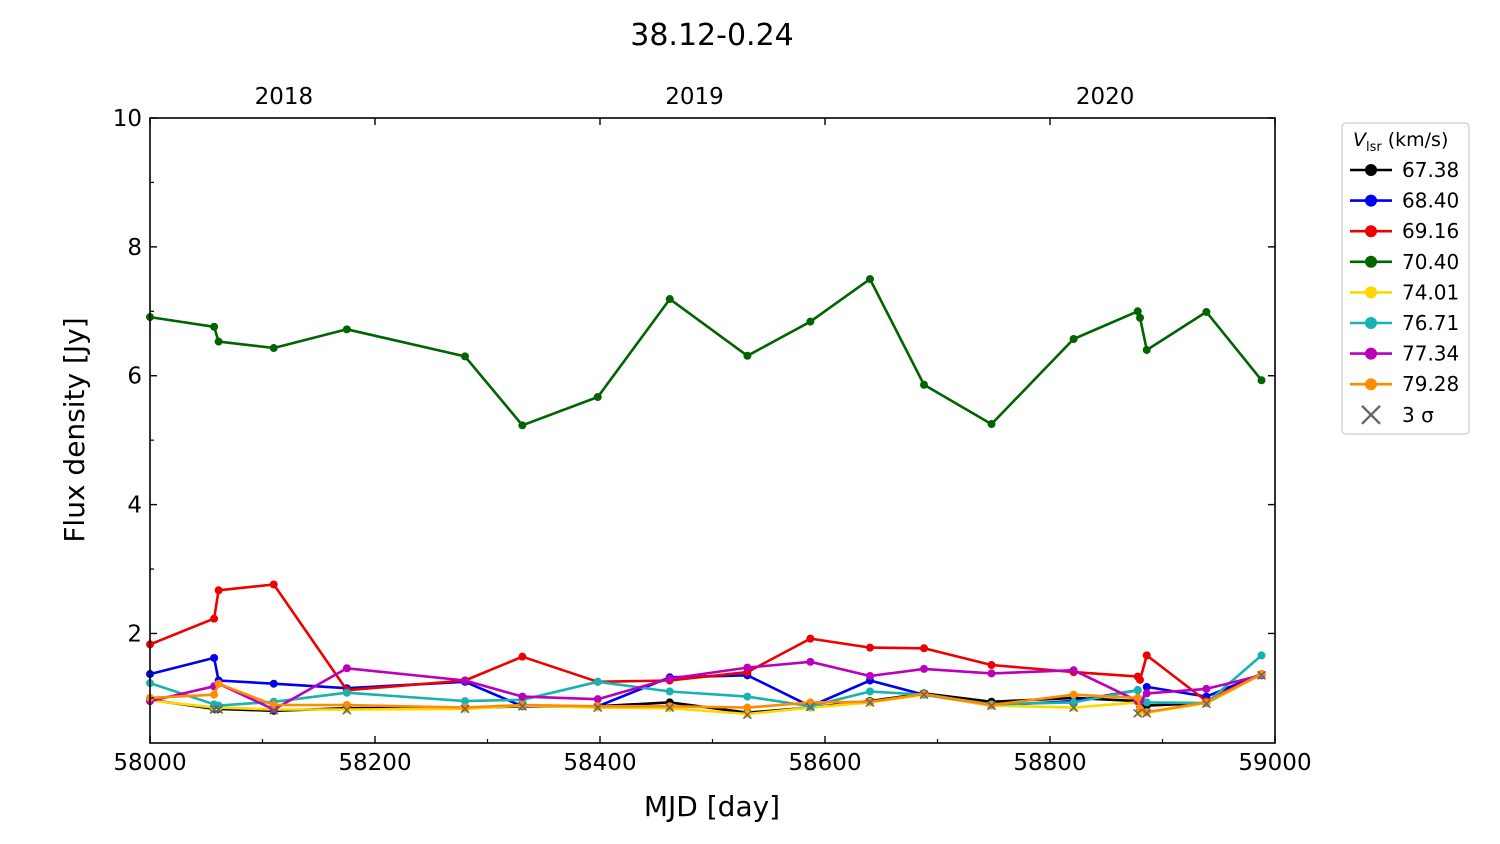 The height and width of the screenshot is (844, 1500). What do you see at coordinates (1430, 262) in the screenshot?
I see `legend-label: 70.40` at bounding box center [1430, 262].